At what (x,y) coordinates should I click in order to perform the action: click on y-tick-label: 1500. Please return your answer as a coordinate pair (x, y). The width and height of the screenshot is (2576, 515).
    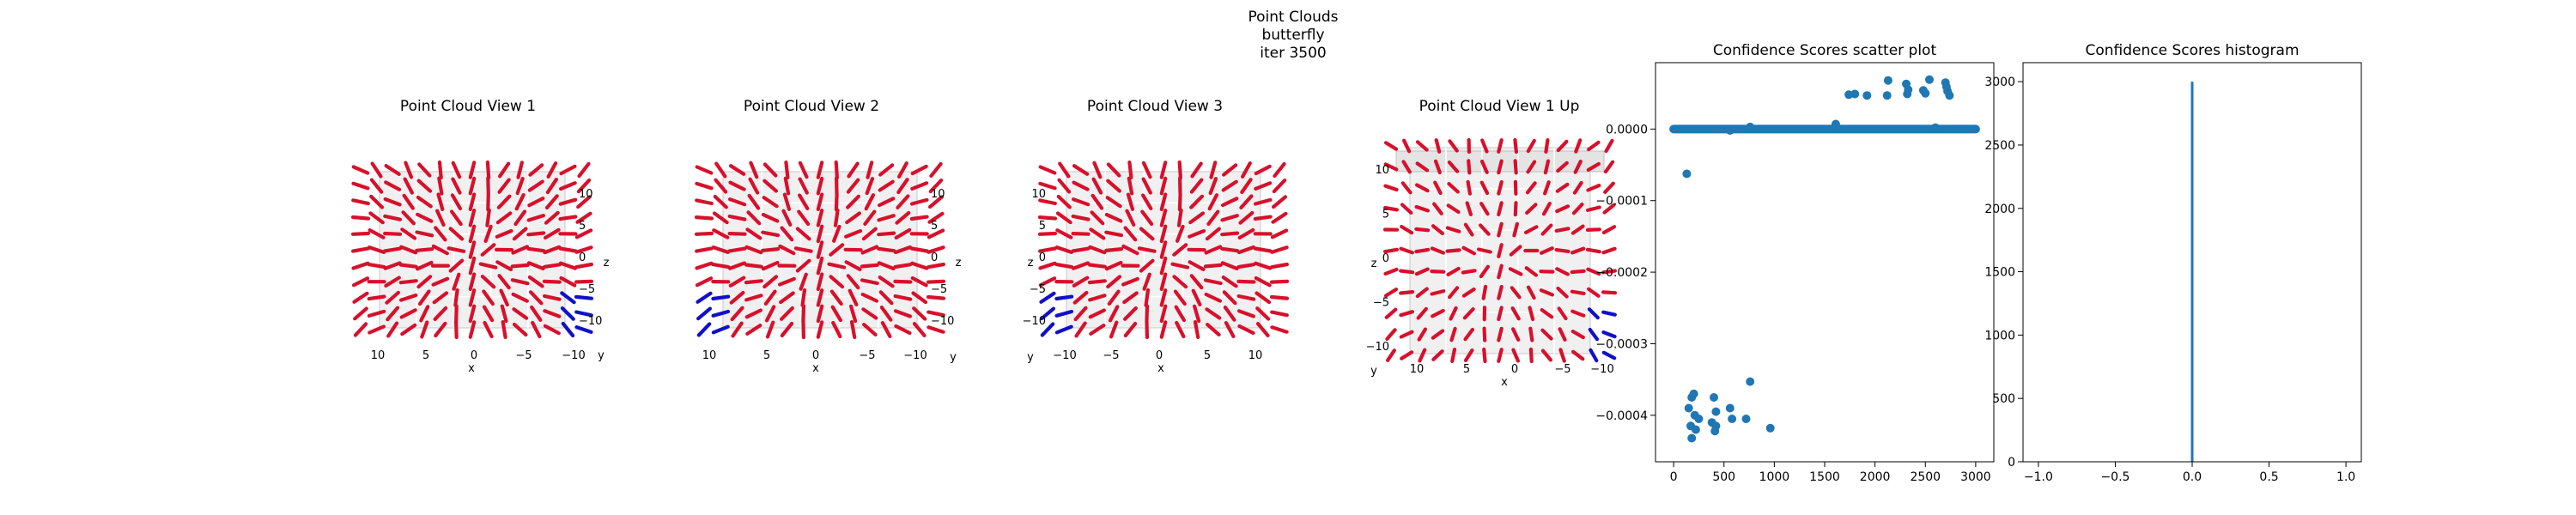
    Looking at the image, I should click on (1999, 273).